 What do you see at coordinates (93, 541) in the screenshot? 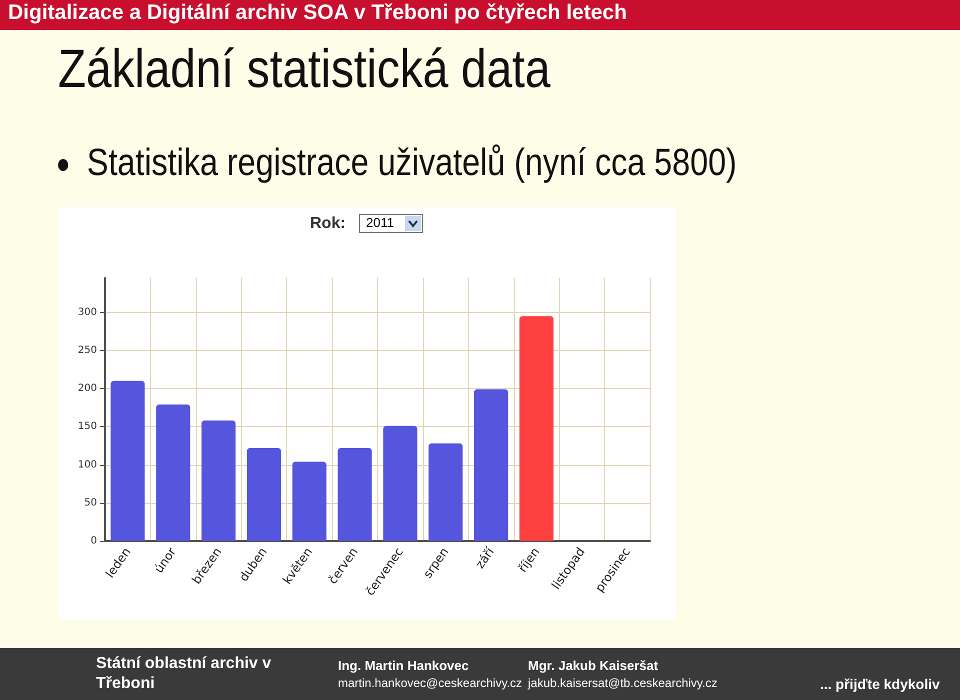
I see `y-tick-label: 0` at bounding box center [93, 541].